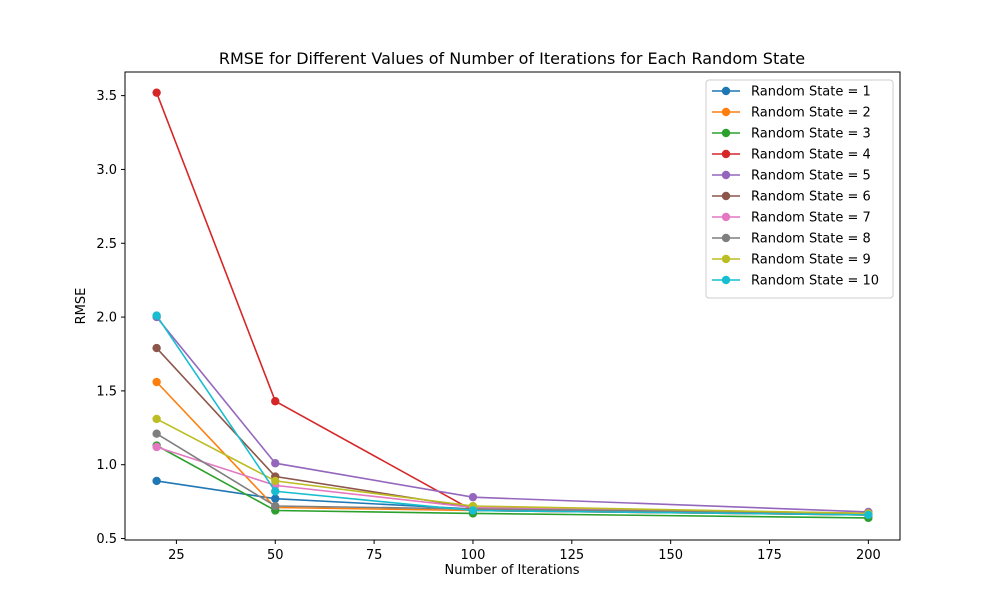 Image resolution: width=1000 pixels, height=600 pixels. Describe the element at coordinates (81, 306) in the screenshot. I see `y-axis-title: RMSE` at that location.